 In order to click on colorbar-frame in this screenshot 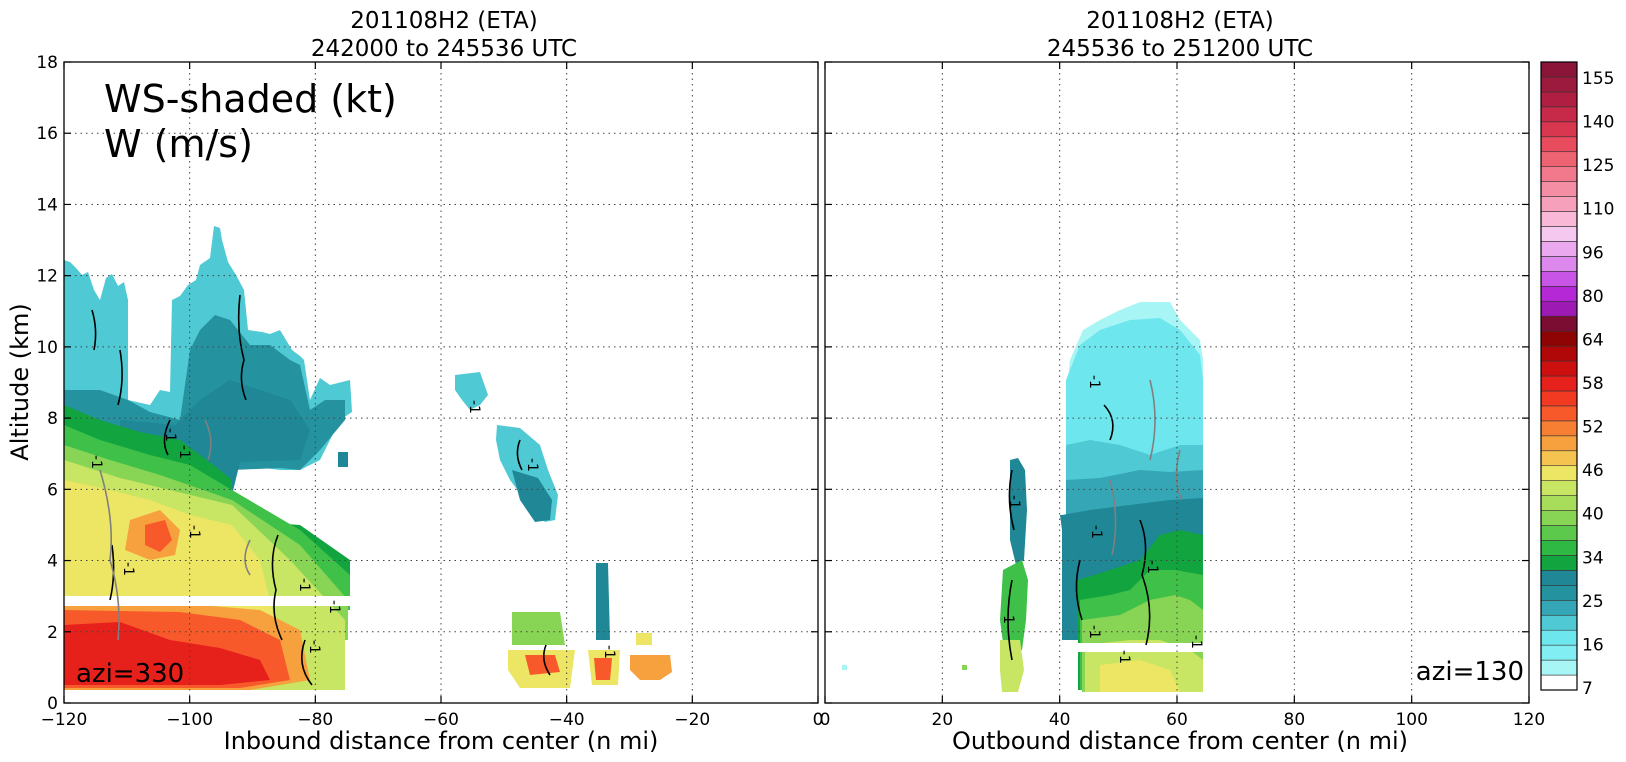, I will do `click(1559, 376)`.